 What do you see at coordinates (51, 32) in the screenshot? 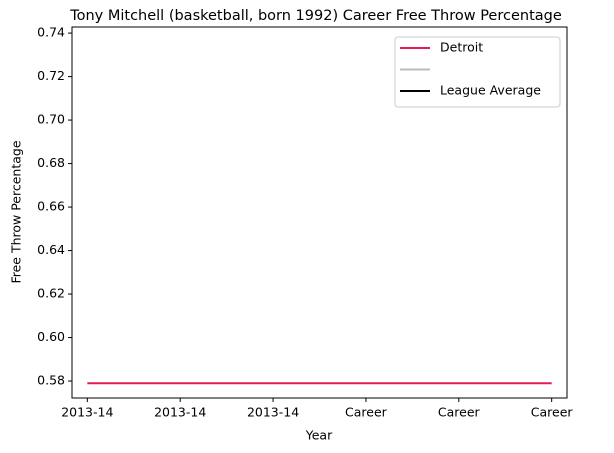
I see `y-tick-label: 0.74` at bounding box center [51, 32].